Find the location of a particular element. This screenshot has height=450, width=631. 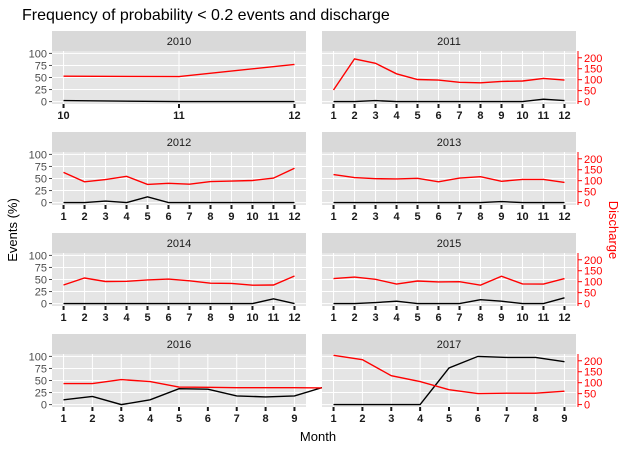

y-tick-label: 100 is located at coordinates (38, 357).